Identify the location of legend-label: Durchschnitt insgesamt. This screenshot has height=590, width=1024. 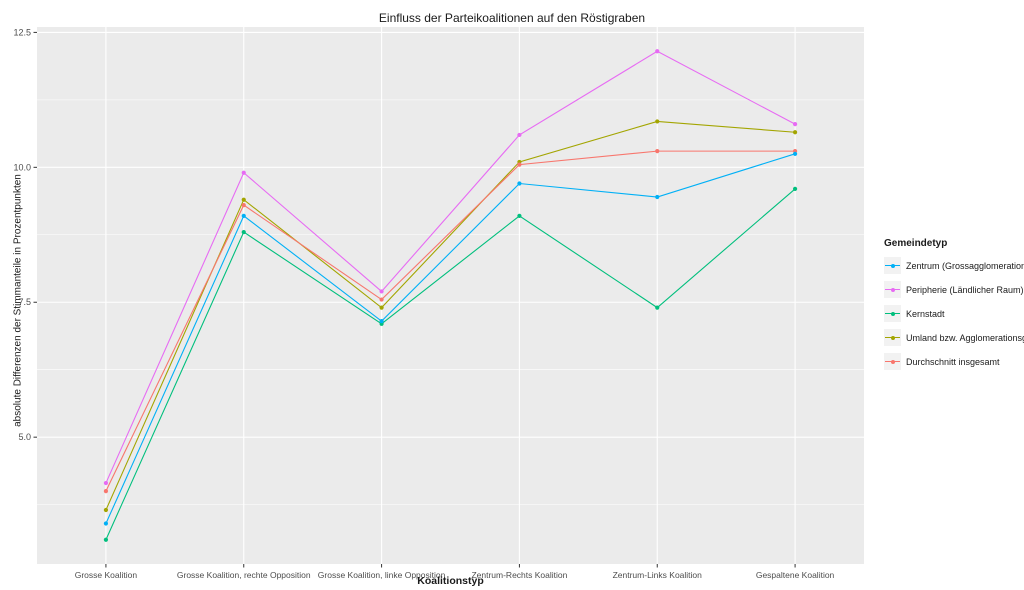
(953, 361).